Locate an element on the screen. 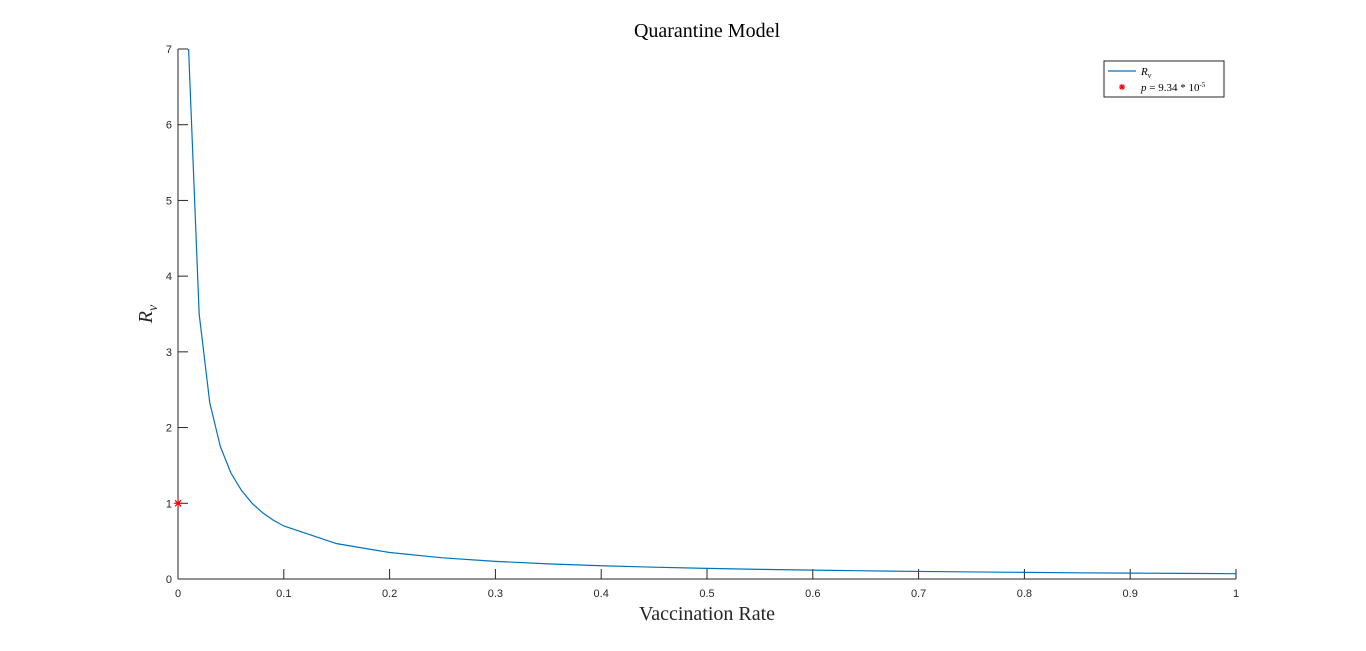 This screenshot has width=1366, height=651. x-tick-label: 0.3 is located at coordinates (495, 594).